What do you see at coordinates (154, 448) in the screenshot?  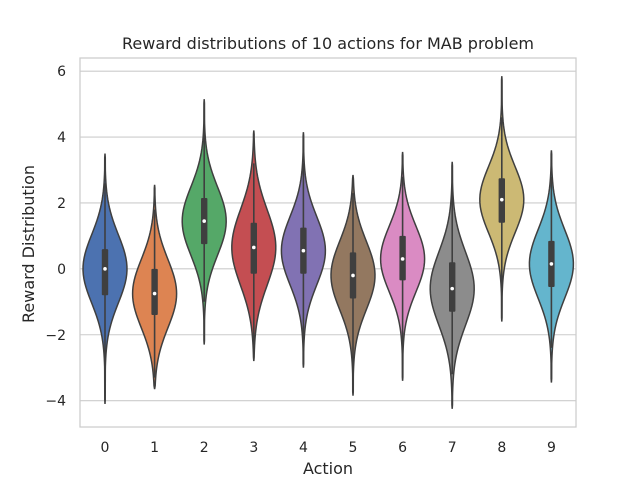 I see `x-tick-label: 1` at bounding box center [154, 448].